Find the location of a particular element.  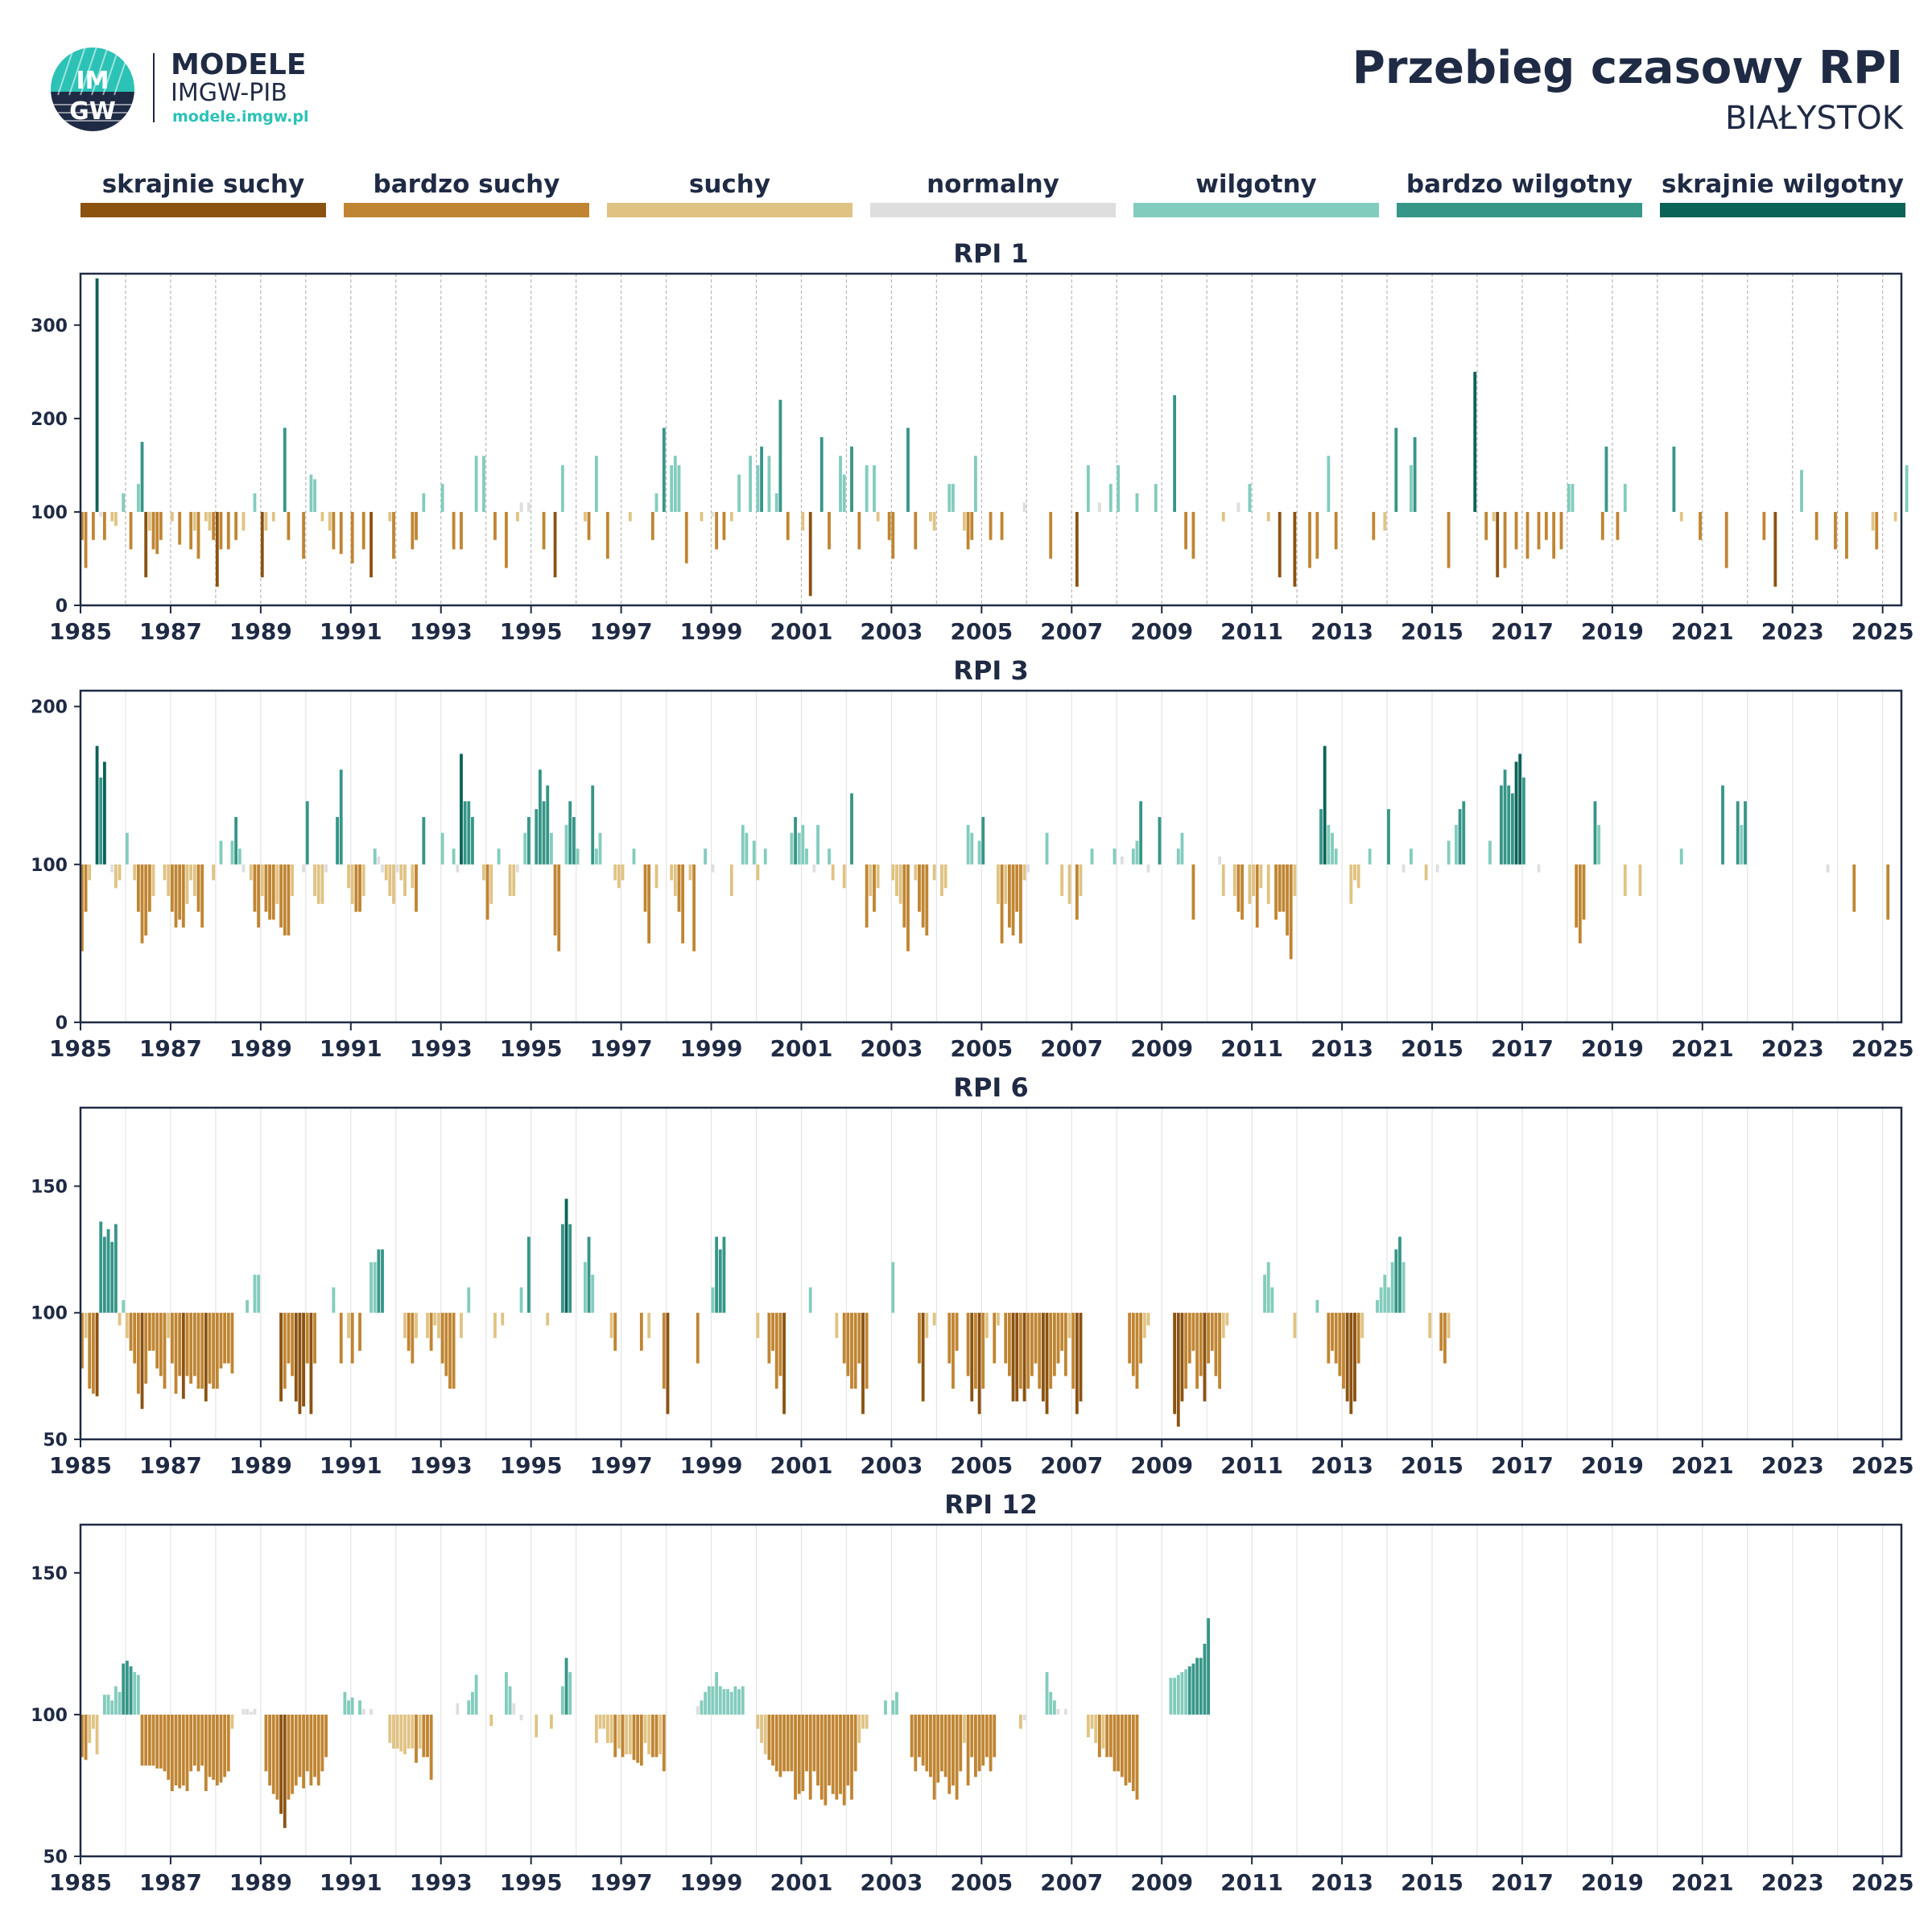

x-tick-label: 2001 is located at coordinates (801, 1465).